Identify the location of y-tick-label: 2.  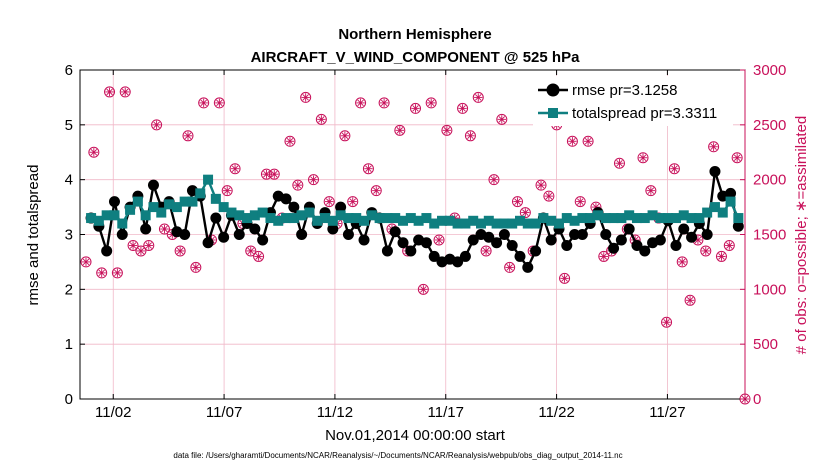
(69, 289).